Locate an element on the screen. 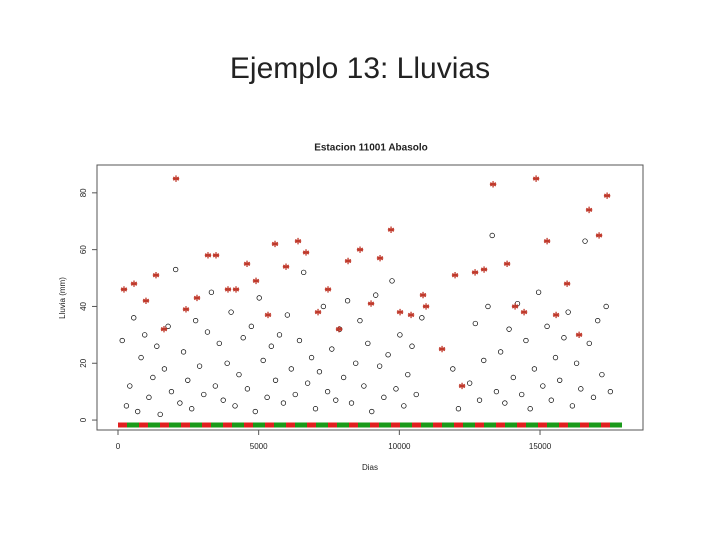 This screenshot has height=540, width=720. x-tick-label: 0 is located at coordinates (118, 446).